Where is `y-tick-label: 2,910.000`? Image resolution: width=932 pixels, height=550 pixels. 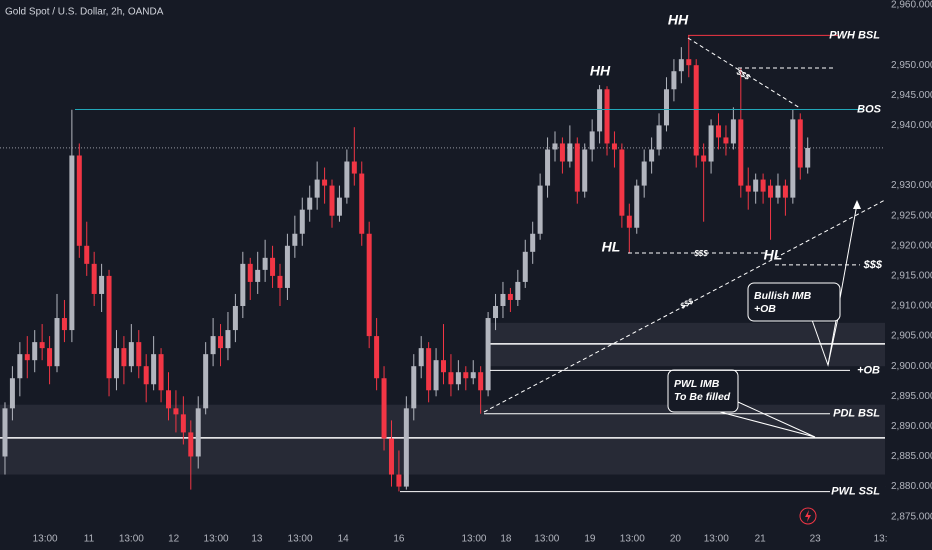
y-tick-label: 2,910.000 is located at coordinates (911, 306).